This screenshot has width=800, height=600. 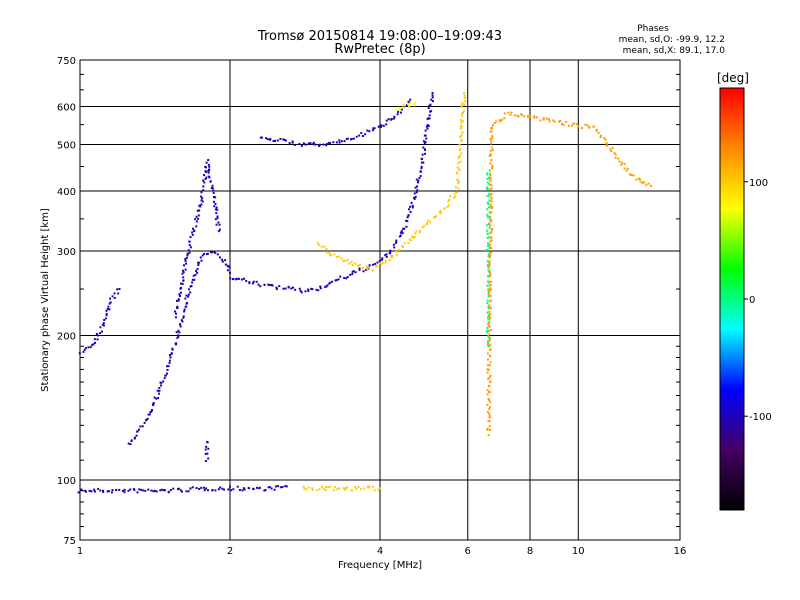 I want to click on colorbar-ticks: 100 0 -100, so click(x=758, y=300).